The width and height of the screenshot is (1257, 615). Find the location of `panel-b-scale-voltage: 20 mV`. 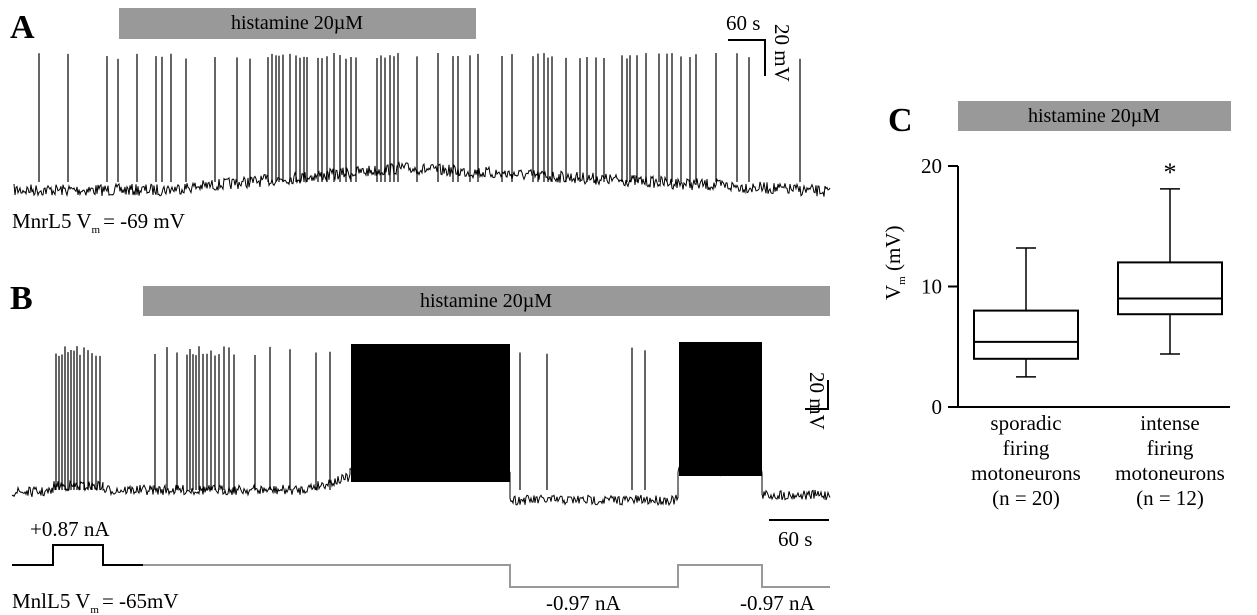

panel-b-scale-voltage: 20 mV is located at coordinates (817, 401).